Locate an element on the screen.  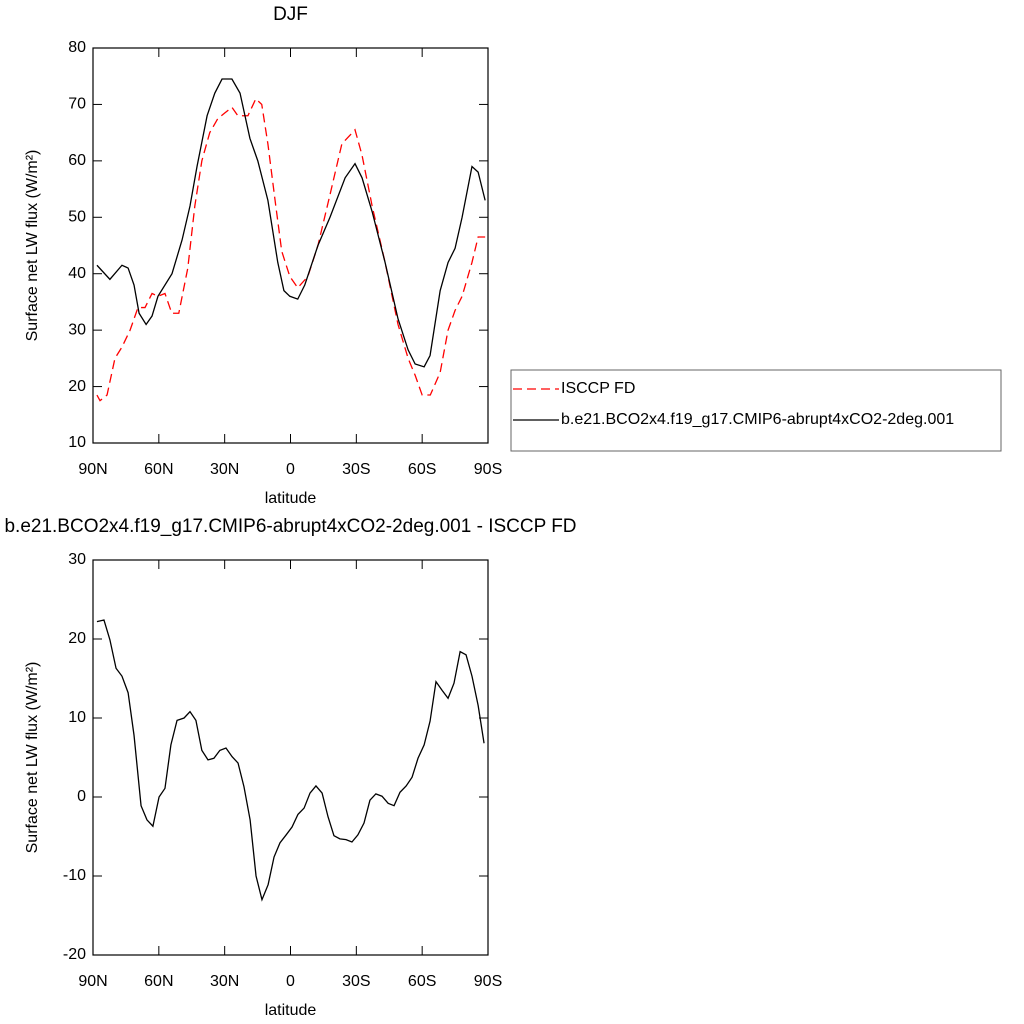
y-tick-label: 80 is located at coordinates (77, 47).